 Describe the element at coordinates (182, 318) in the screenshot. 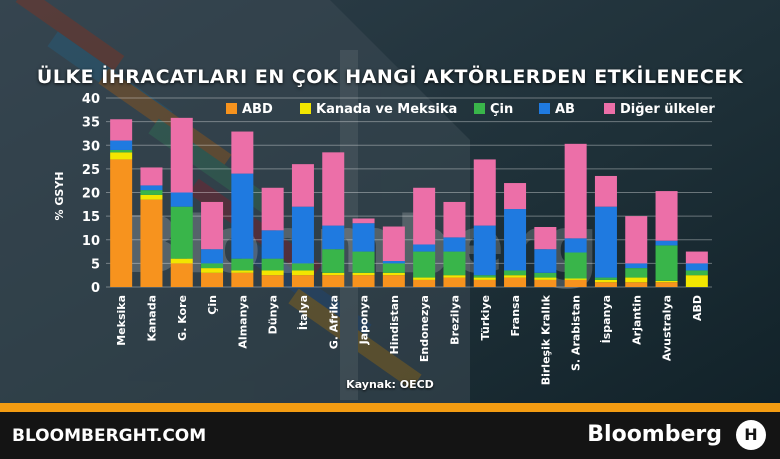

I see `x-tick-label: G. Kore` at that location.